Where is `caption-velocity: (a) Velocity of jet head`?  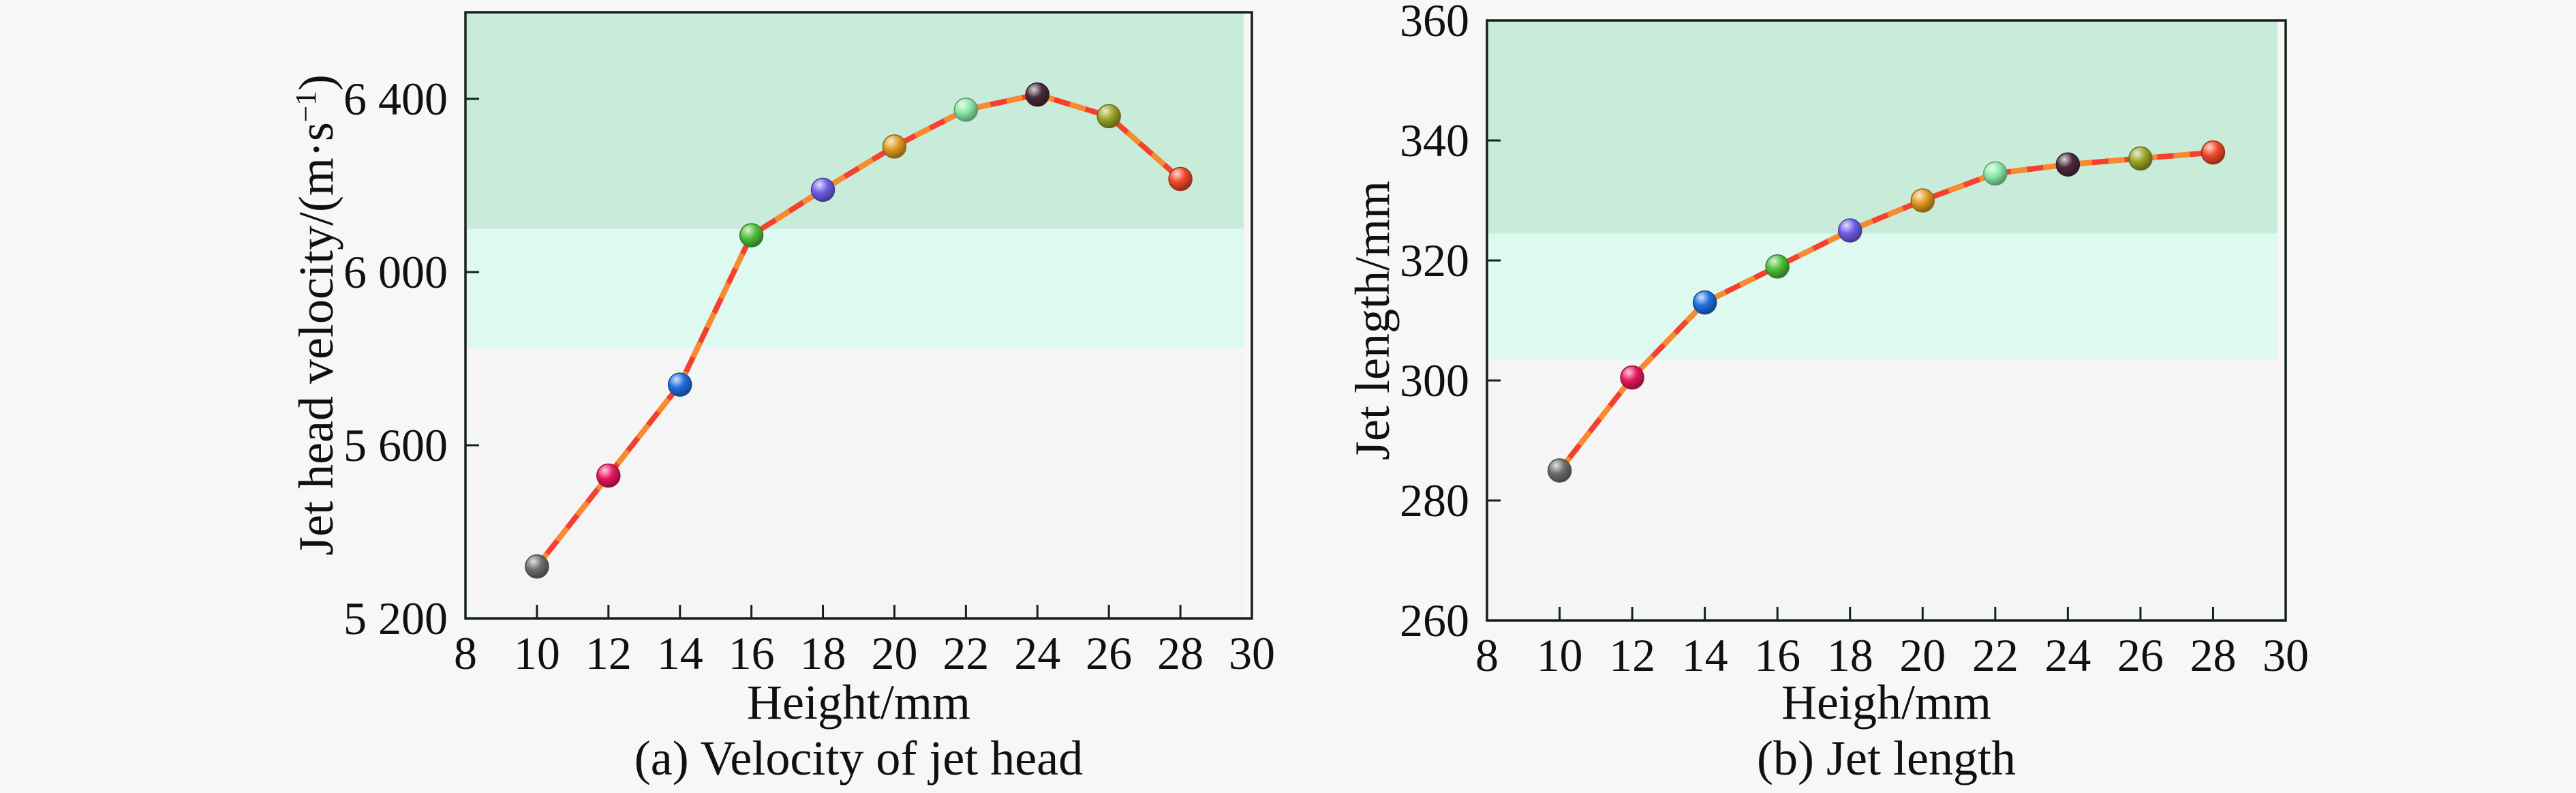
caption-velocity: (a) Velocity of jet head is located at coordinates (859, 758).